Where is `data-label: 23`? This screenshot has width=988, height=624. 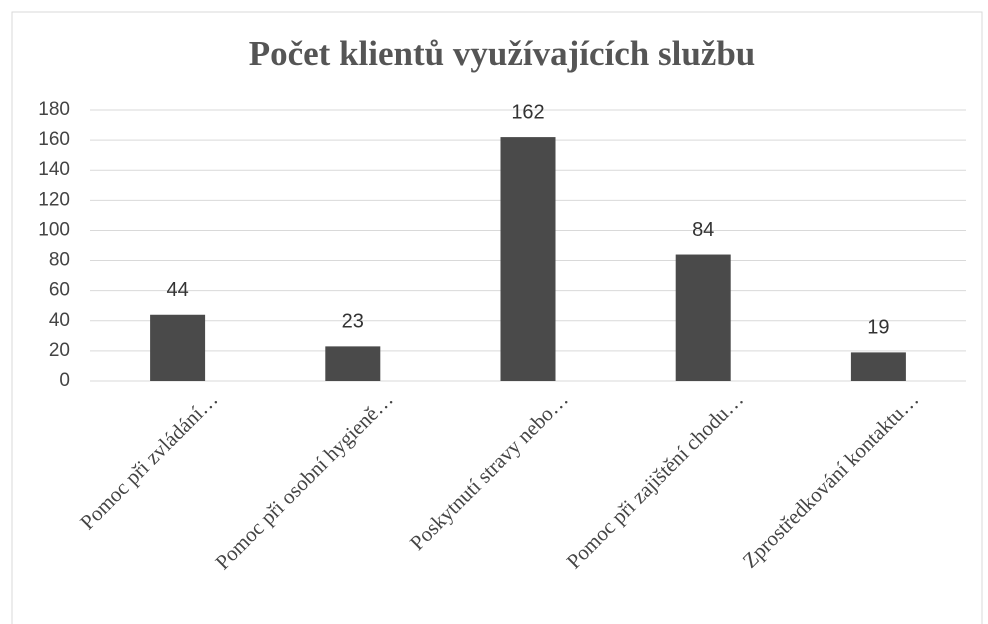
data-label: 23 is located at coordinates (353, 322).